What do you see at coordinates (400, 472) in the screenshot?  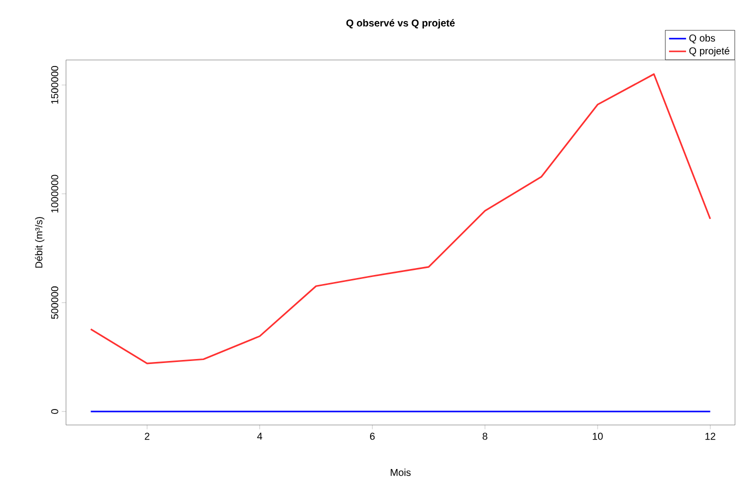 I see `x-axis-title: Mois` at bounding box center [400, 472].